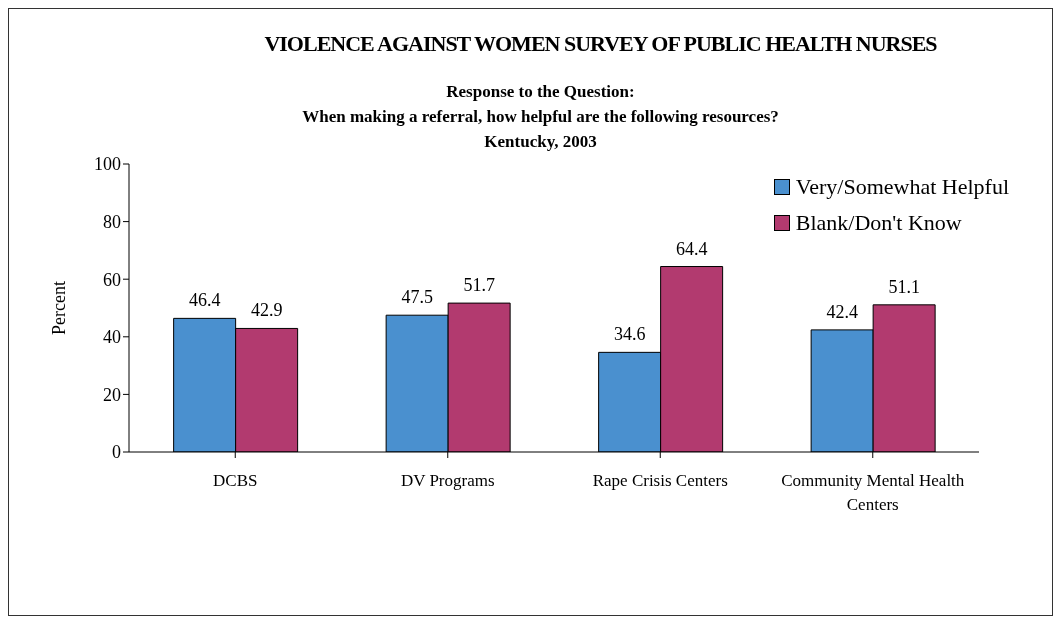 This screenshot has height=624, width=1061. Describe the element at coordinates (878, 223) in the screenshot. I see `legend-label: Blank/Don't Know` at that location.